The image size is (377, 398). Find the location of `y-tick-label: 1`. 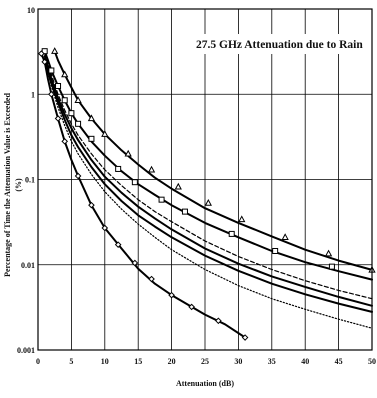

y-tick-label: 1 is located at coordinates (33, 94).